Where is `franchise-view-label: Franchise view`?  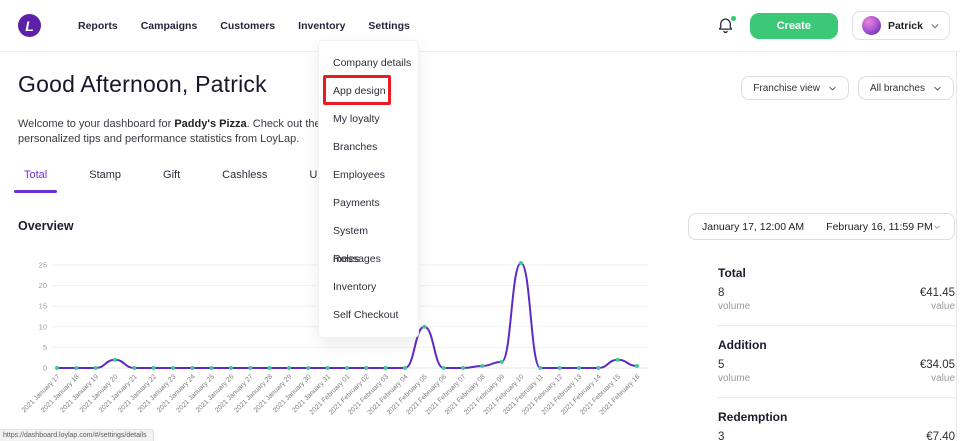
franchise-view-label: Franchise view is located at coordinates (786, 88).